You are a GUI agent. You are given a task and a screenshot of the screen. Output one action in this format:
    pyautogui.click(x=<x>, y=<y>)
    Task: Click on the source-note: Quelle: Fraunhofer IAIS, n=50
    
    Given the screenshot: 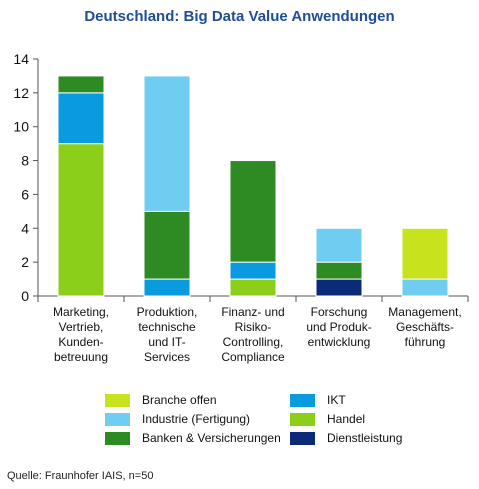 What is the action you would take?
    pyautogui.click(x=80, y=476)
    